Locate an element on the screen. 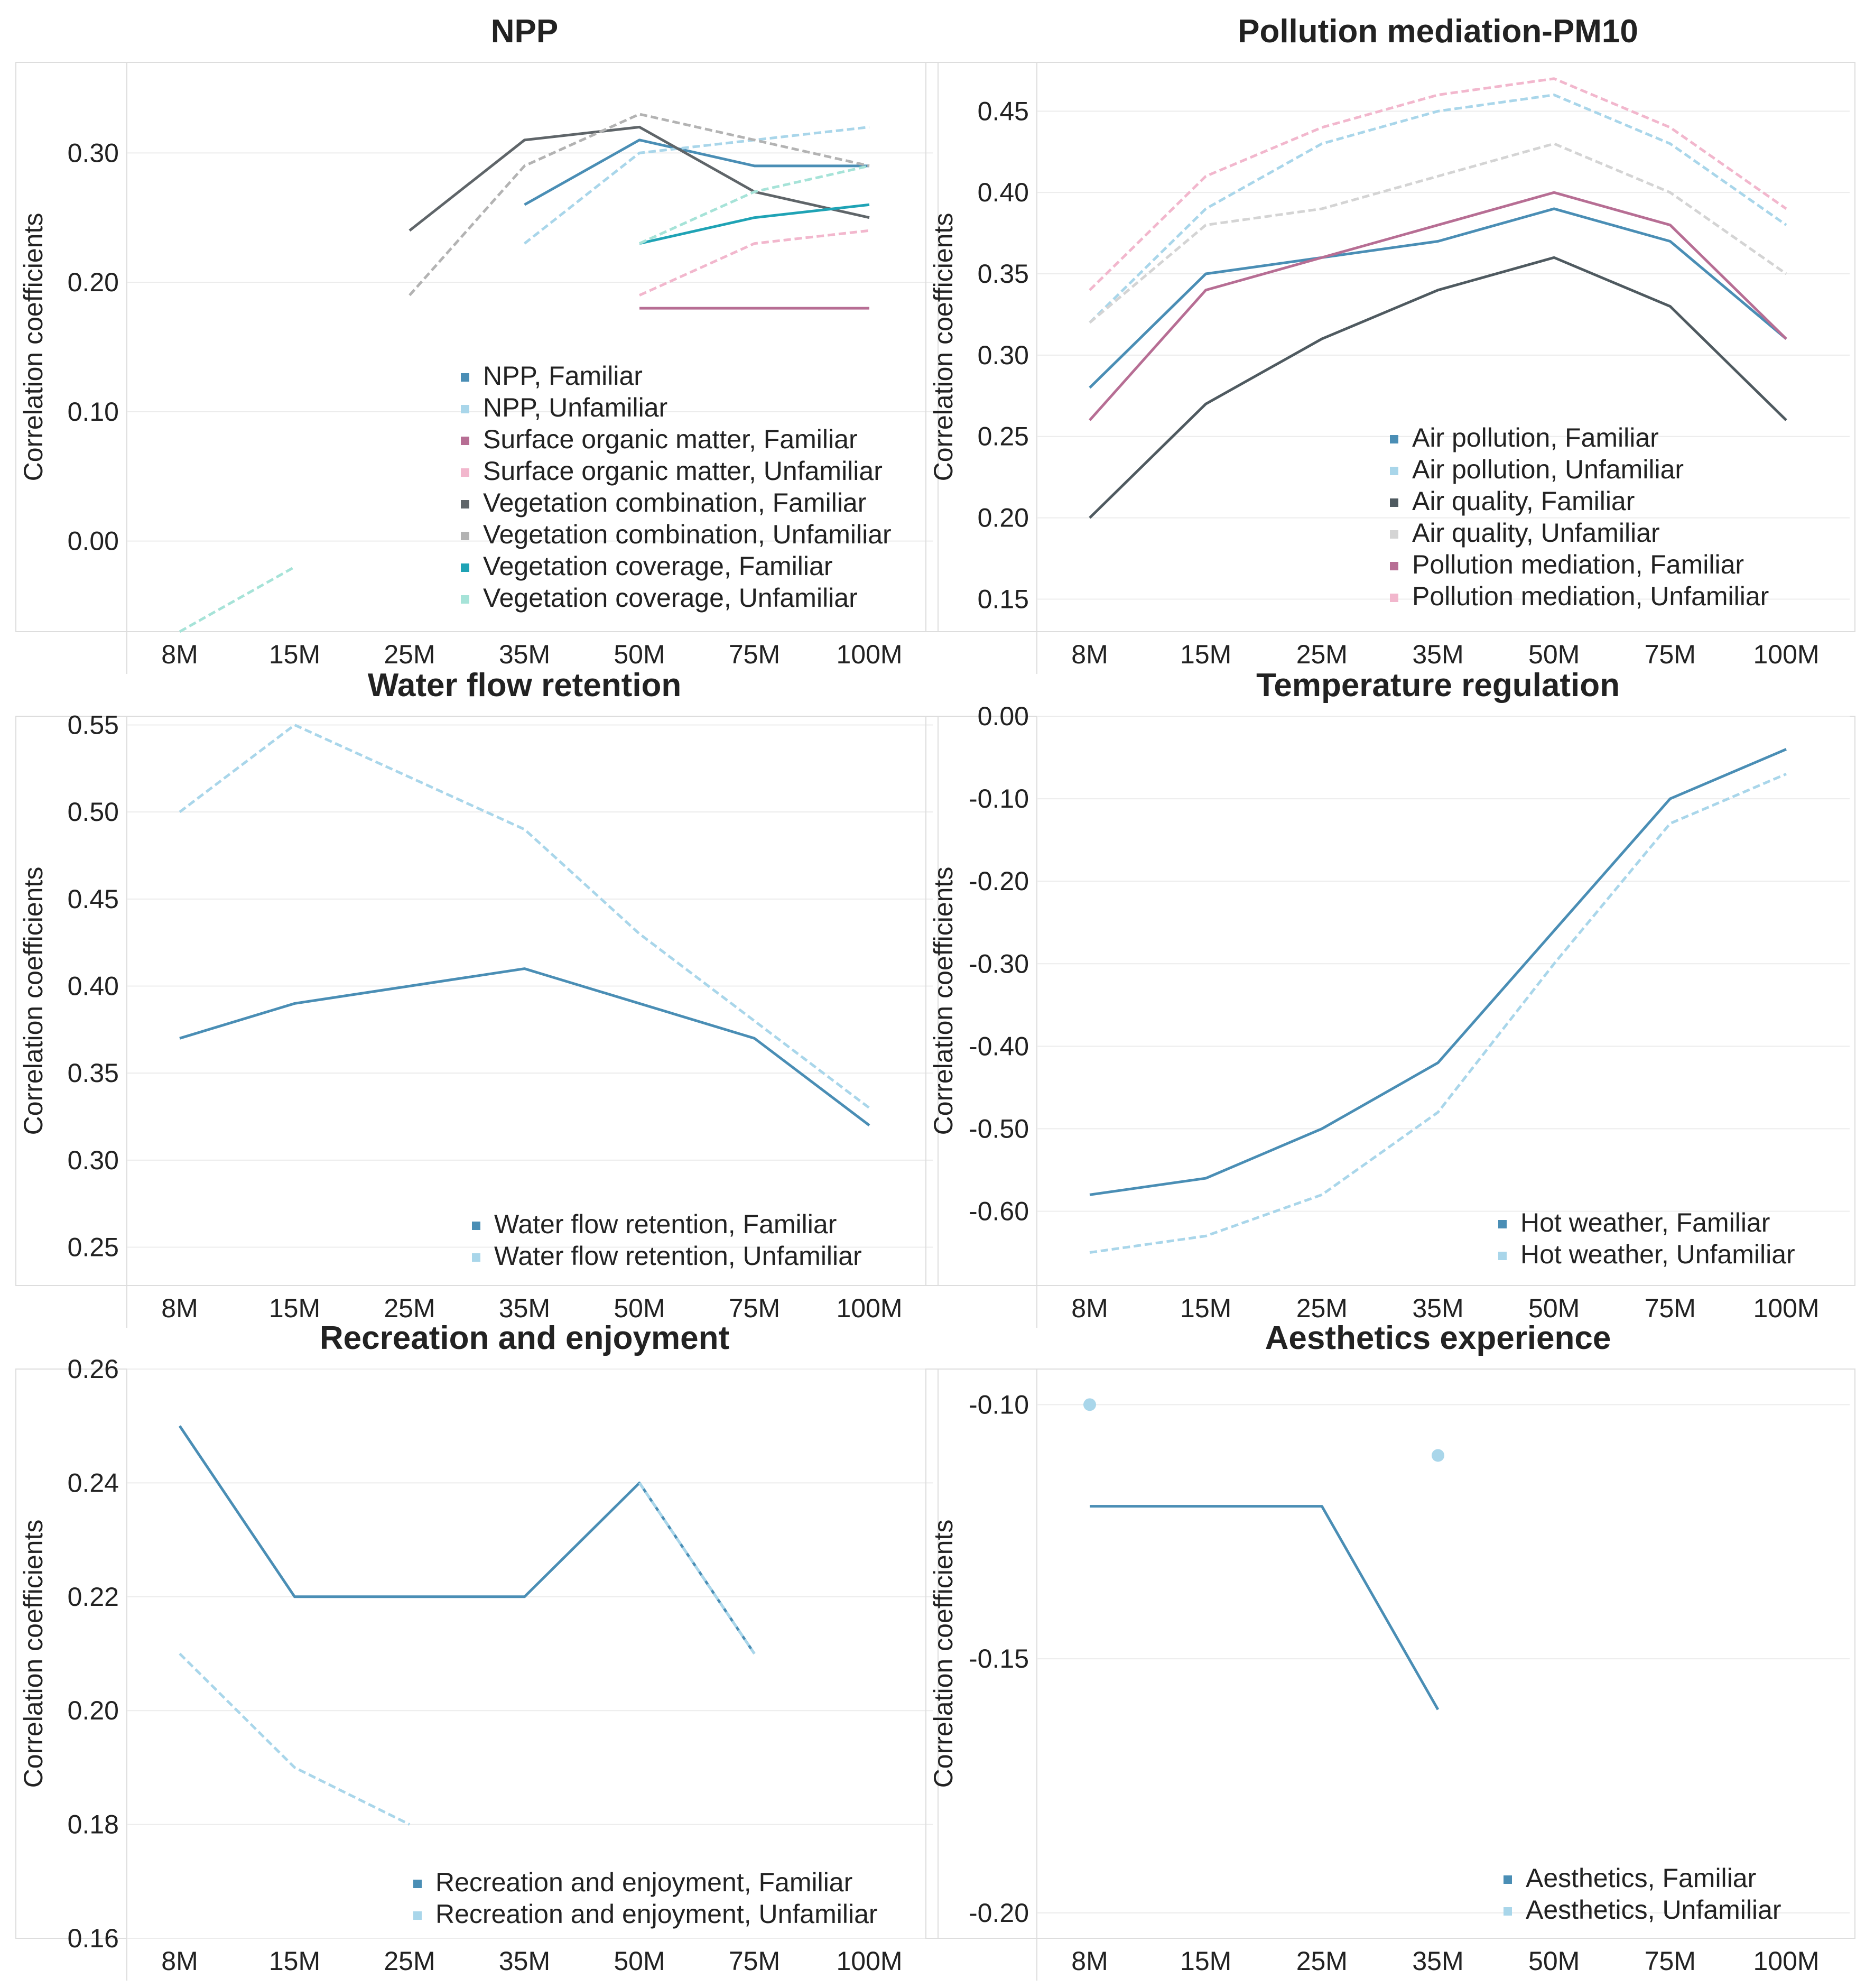  legend-label: Vegetation coverage, Familiar is located at coordinates (657, 566).